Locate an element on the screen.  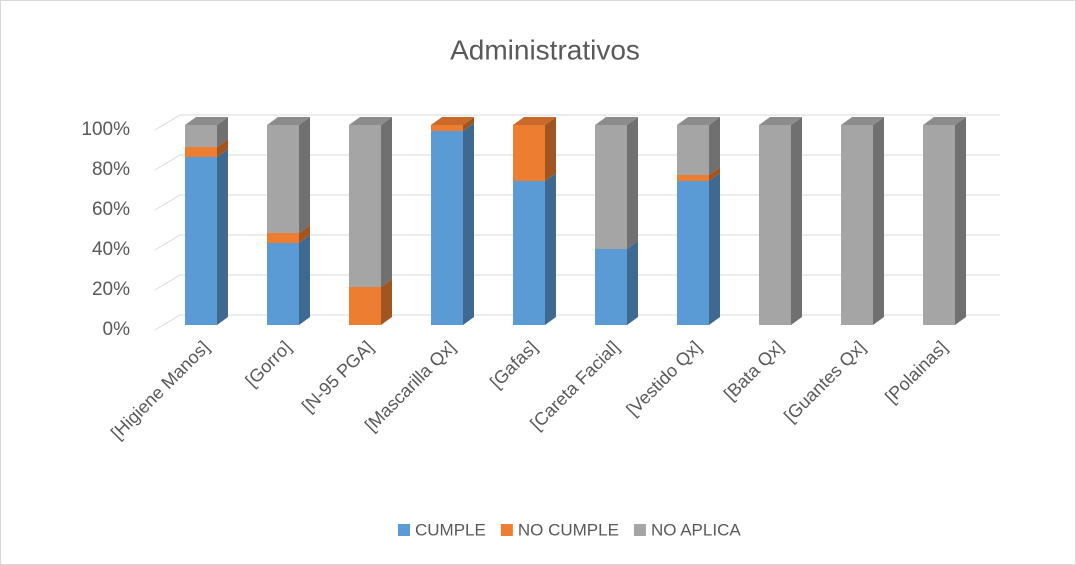
y-tick-label: 100% is located at coordinates (105, 129).